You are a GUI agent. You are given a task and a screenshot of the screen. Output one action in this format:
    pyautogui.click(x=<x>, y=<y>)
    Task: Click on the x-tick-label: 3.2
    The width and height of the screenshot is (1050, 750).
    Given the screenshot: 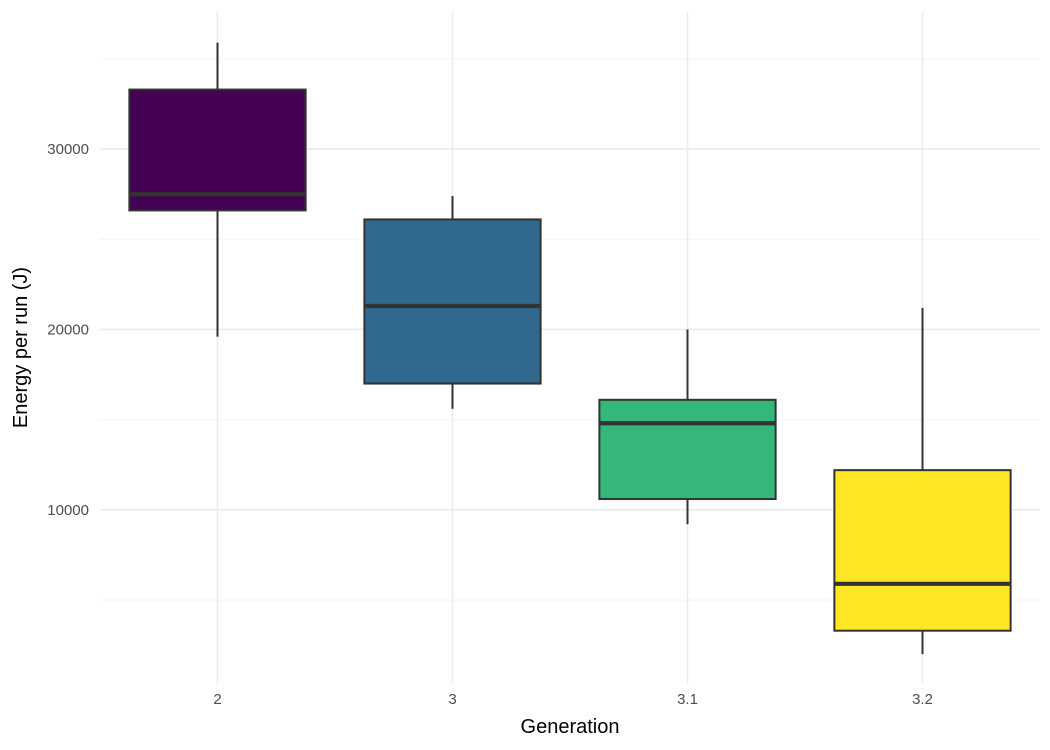 What is the action you would take?
    pyautogui.click(x=922, y=699)
    